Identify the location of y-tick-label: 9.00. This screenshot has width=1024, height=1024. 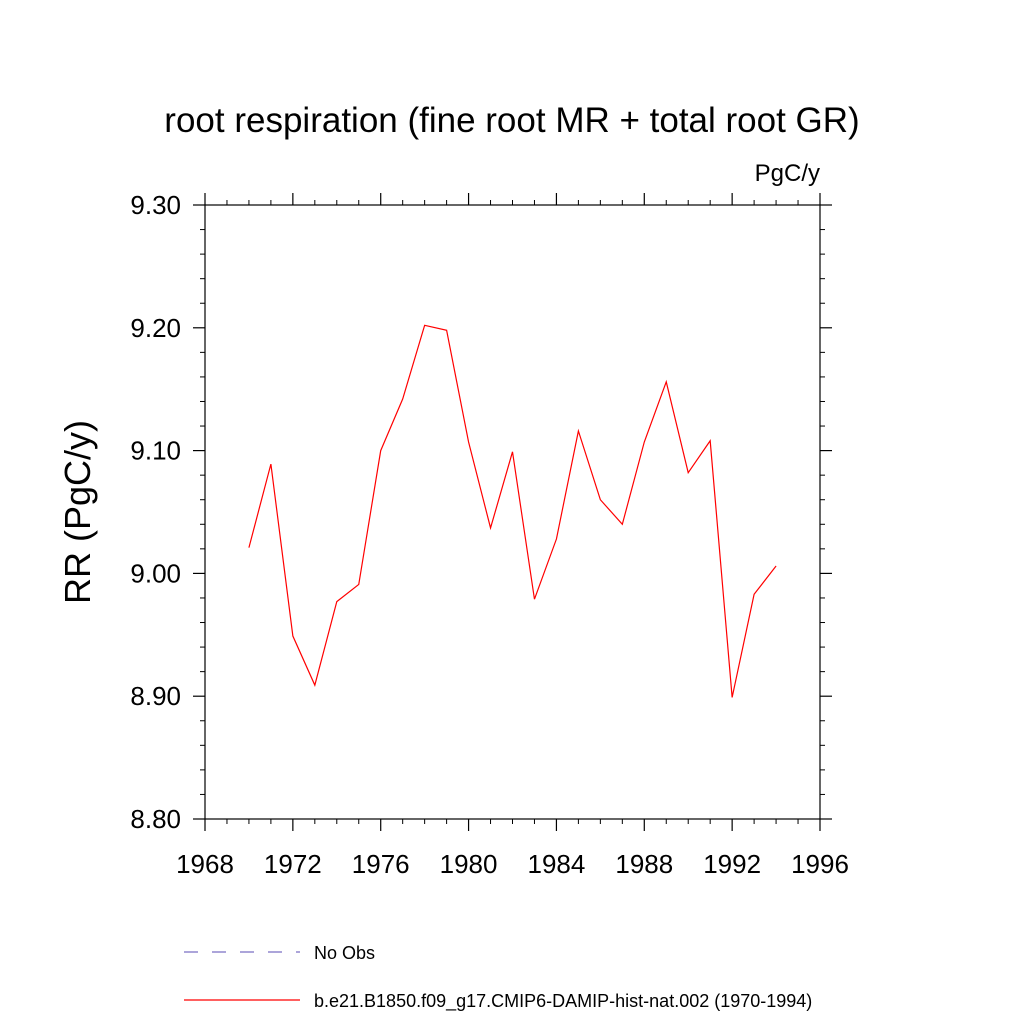
(155, 573).